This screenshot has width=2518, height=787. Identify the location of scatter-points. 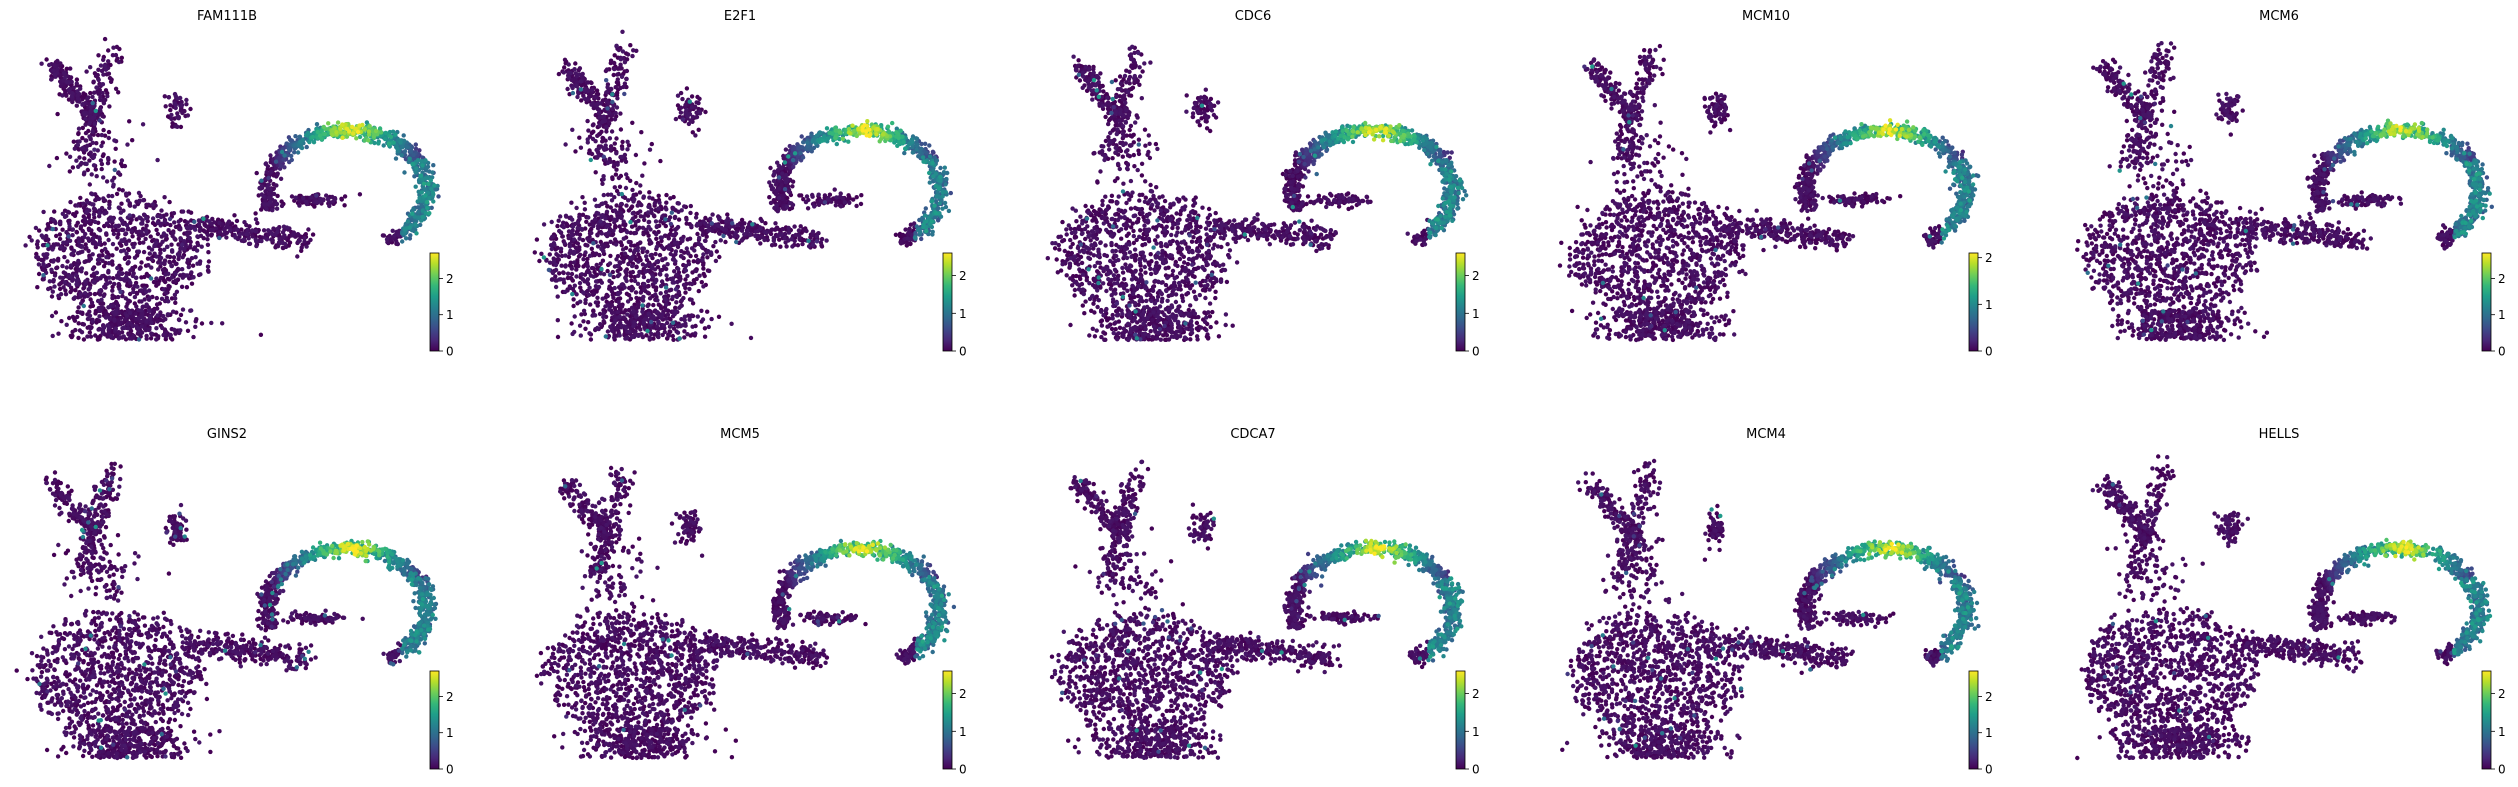
(231, 189).